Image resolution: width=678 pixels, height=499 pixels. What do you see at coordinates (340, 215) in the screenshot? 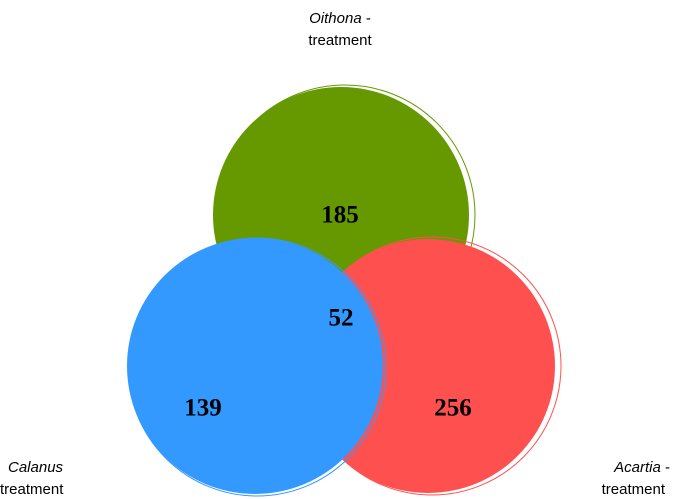
I see `region-count: 185` at bounding box center [340, 215].